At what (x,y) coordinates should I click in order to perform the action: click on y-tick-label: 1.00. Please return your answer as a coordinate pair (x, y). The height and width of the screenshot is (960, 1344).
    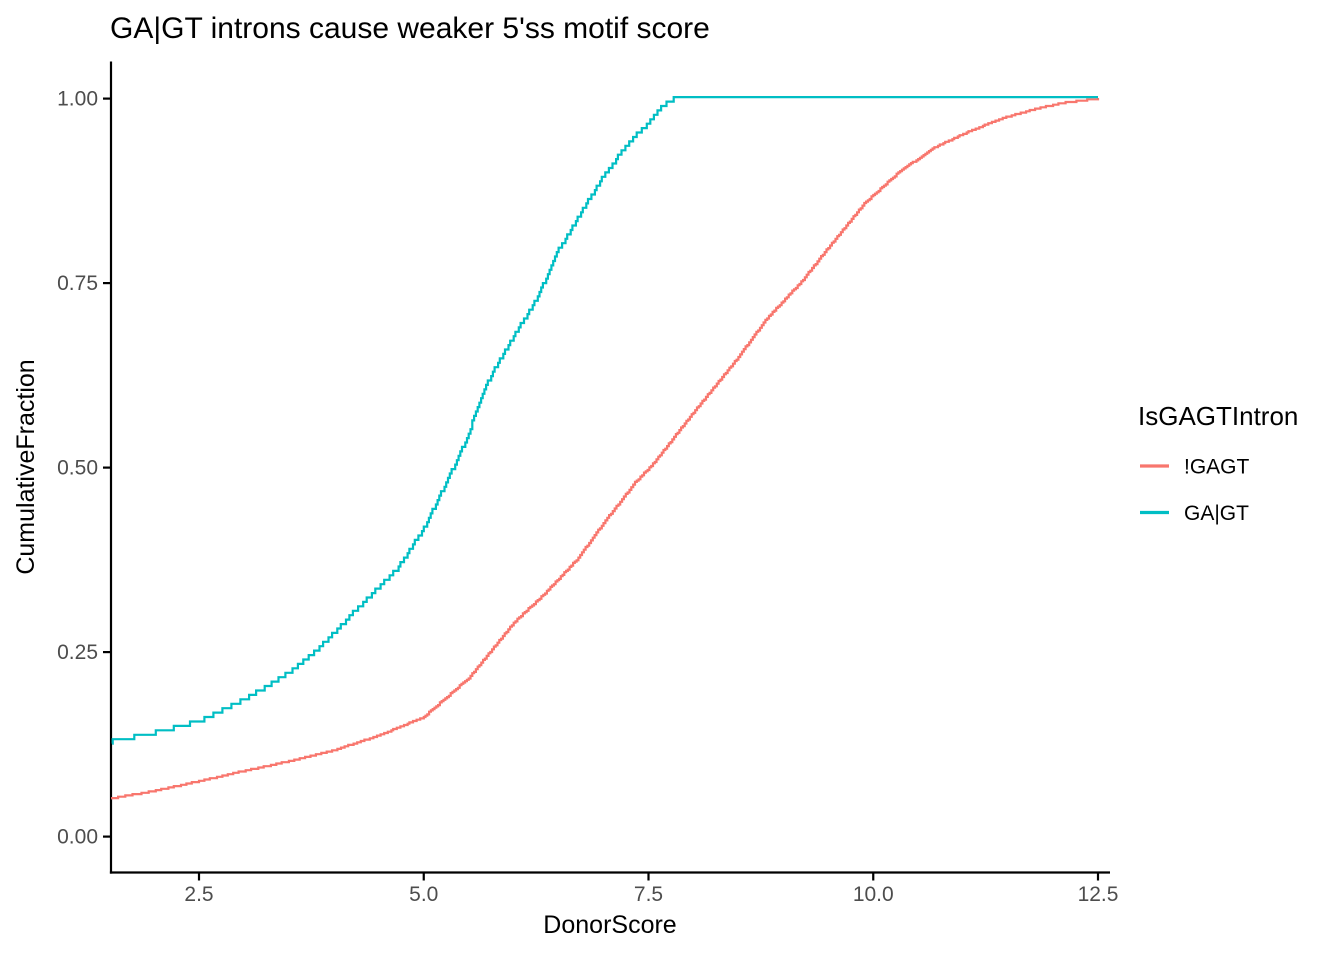
    Looking at the image, I should click on (77, 99).